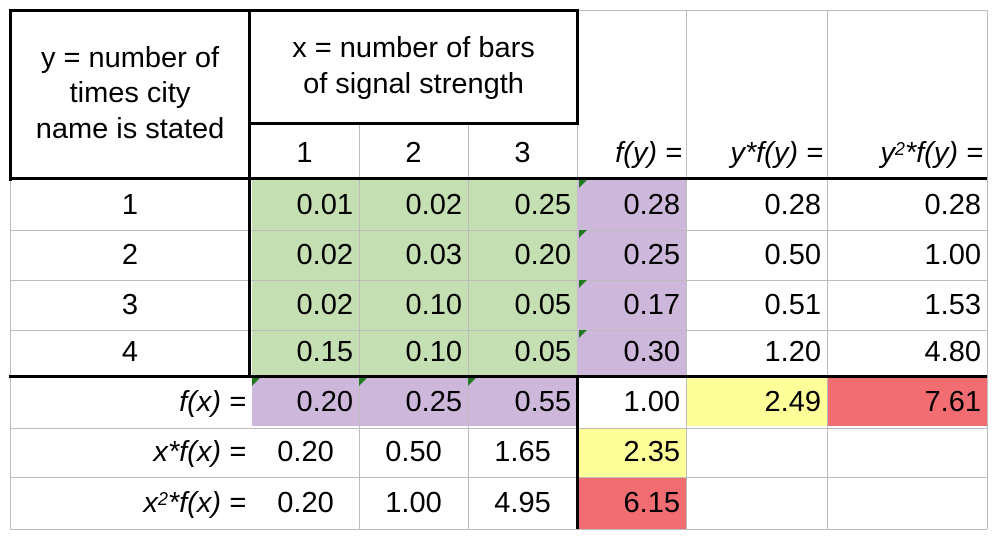  What do you see at coordinates (413, 502) in the screenshot?
I see `x2fx-cell: 1.00` at bounding box center [413, 502].